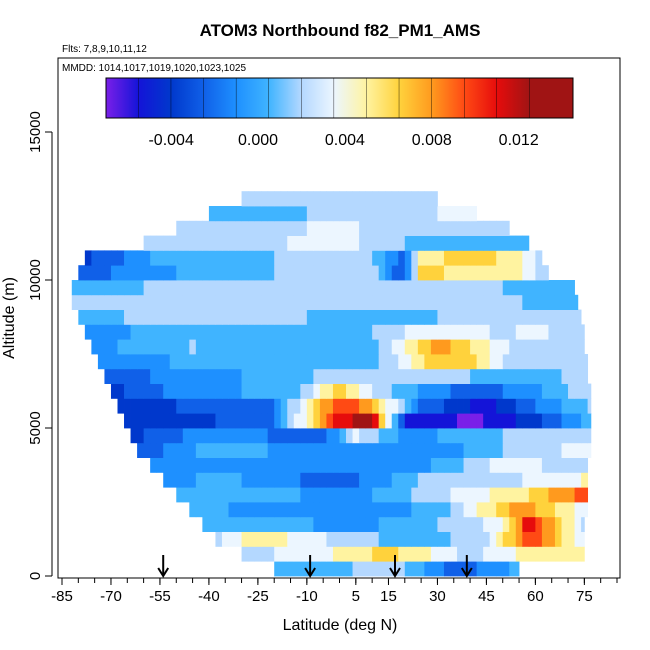 The height and width of the screenshot is (650, 650). What do you see at coordinates (160, 596) in the screenshot?
I see `x-tick-label: -55` at bounding box center [160, 596].